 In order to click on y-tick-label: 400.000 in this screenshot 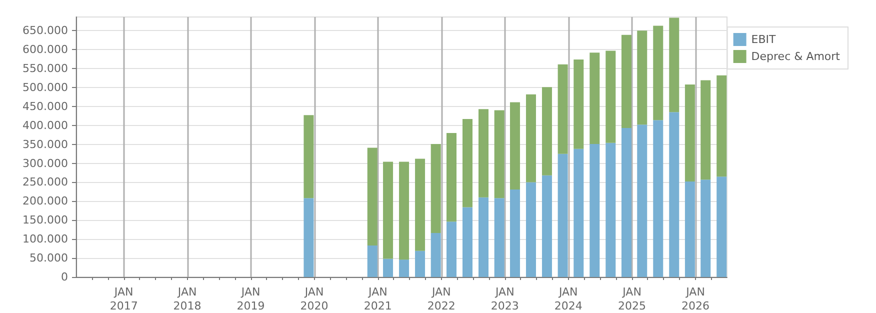, I will do `click(45, 125)`.